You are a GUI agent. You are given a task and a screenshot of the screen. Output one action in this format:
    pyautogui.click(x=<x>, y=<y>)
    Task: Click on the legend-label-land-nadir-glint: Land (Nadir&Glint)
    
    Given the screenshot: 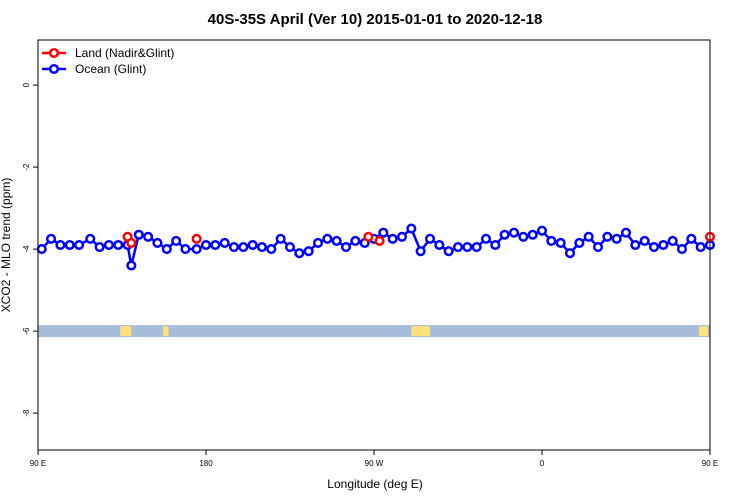 What is the action you would take?
    pyautogui.click(x=124, y=53)
    